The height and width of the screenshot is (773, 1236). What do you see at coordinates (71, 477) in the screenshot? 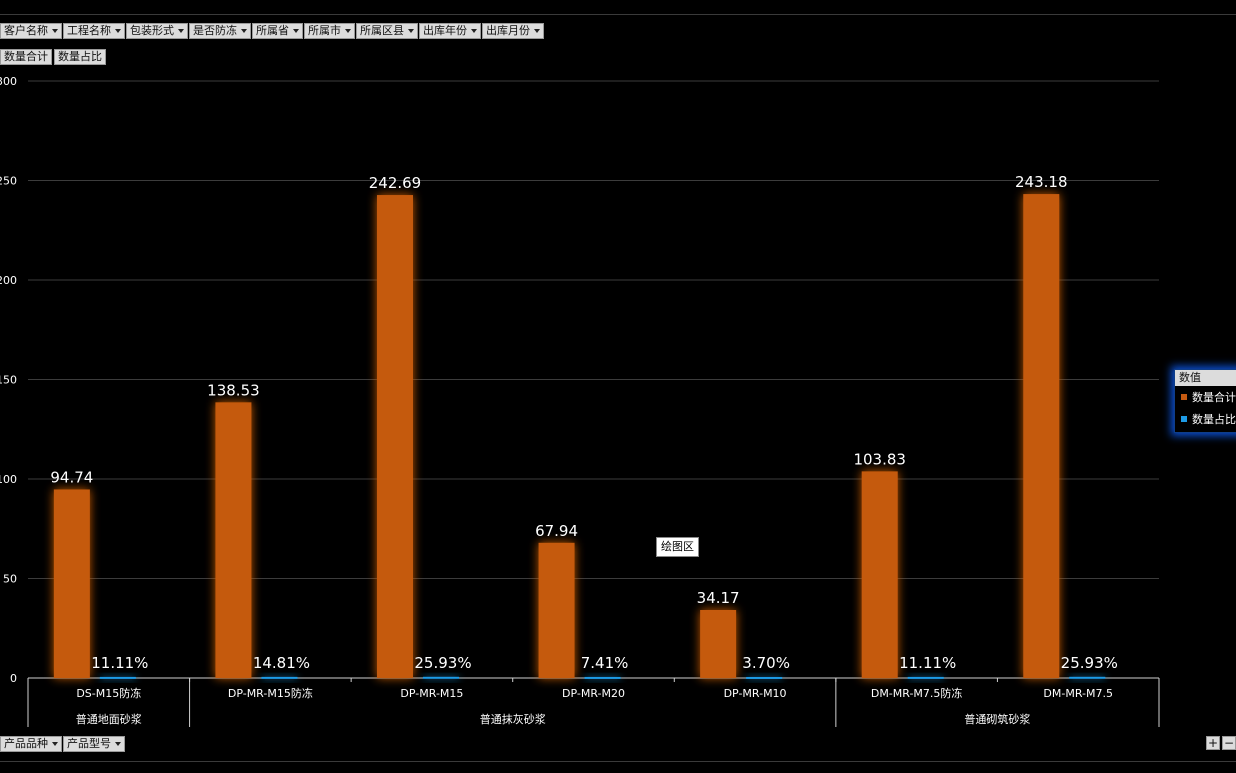
I see `data-label-sum: 94.74` at bounding box center [71, 477].